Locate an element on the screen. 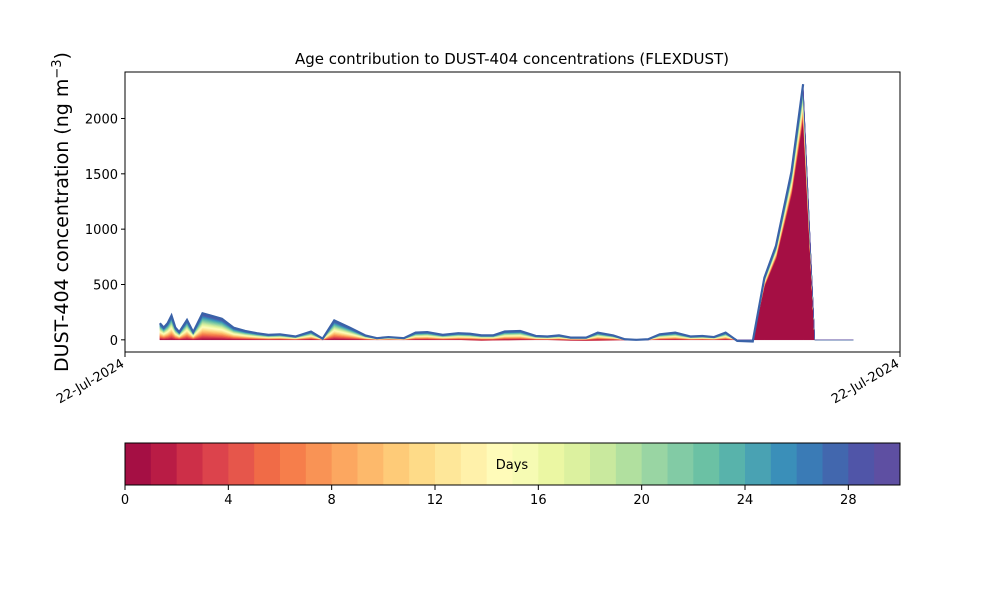 The width and height of the screenshot is (1000, 600). negative-contribution-area is located at coordinates (506, 340).